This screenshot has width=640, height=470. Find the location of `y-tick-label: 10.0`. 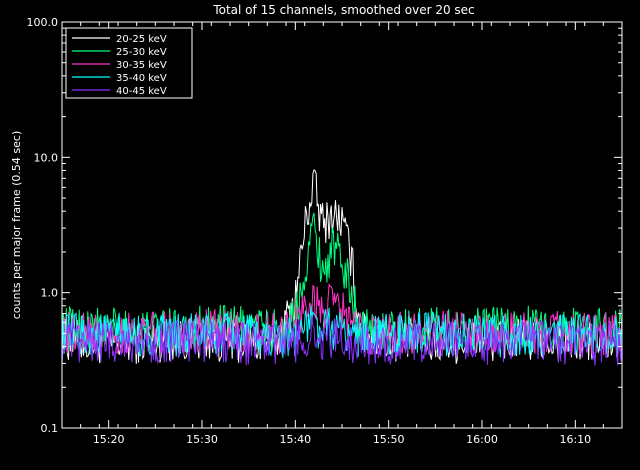

y-tick-label: 10.0 is located at coordinates (46, 157).